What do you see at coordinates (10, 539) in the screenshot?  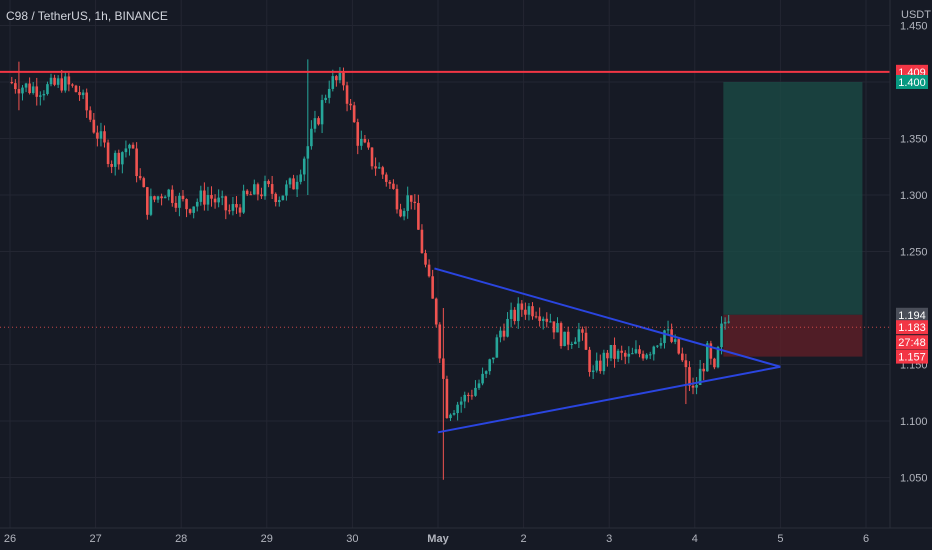 I see `time-tick-label: 26` at bounding box center [10, 539].